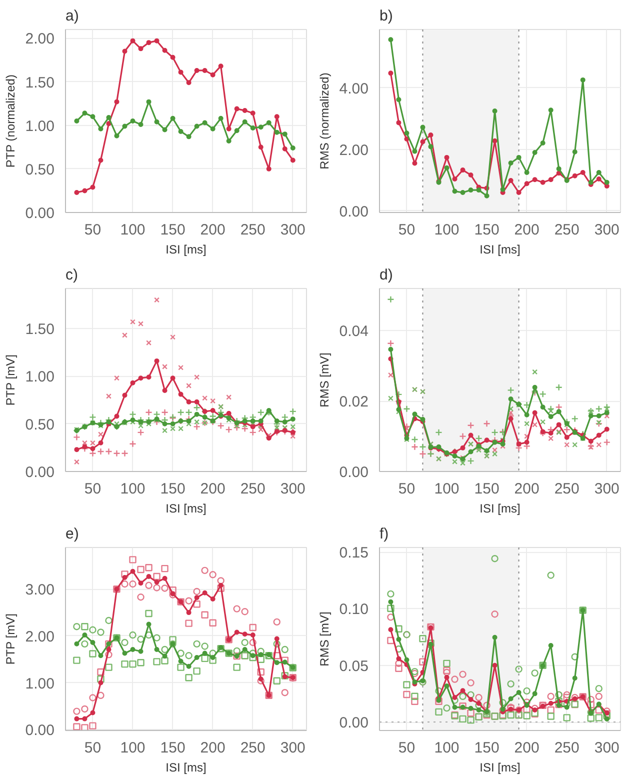 The height and width of the screenshot is (778, 629). I want to click on y-tick-label: 3.00, so click(40, 590).